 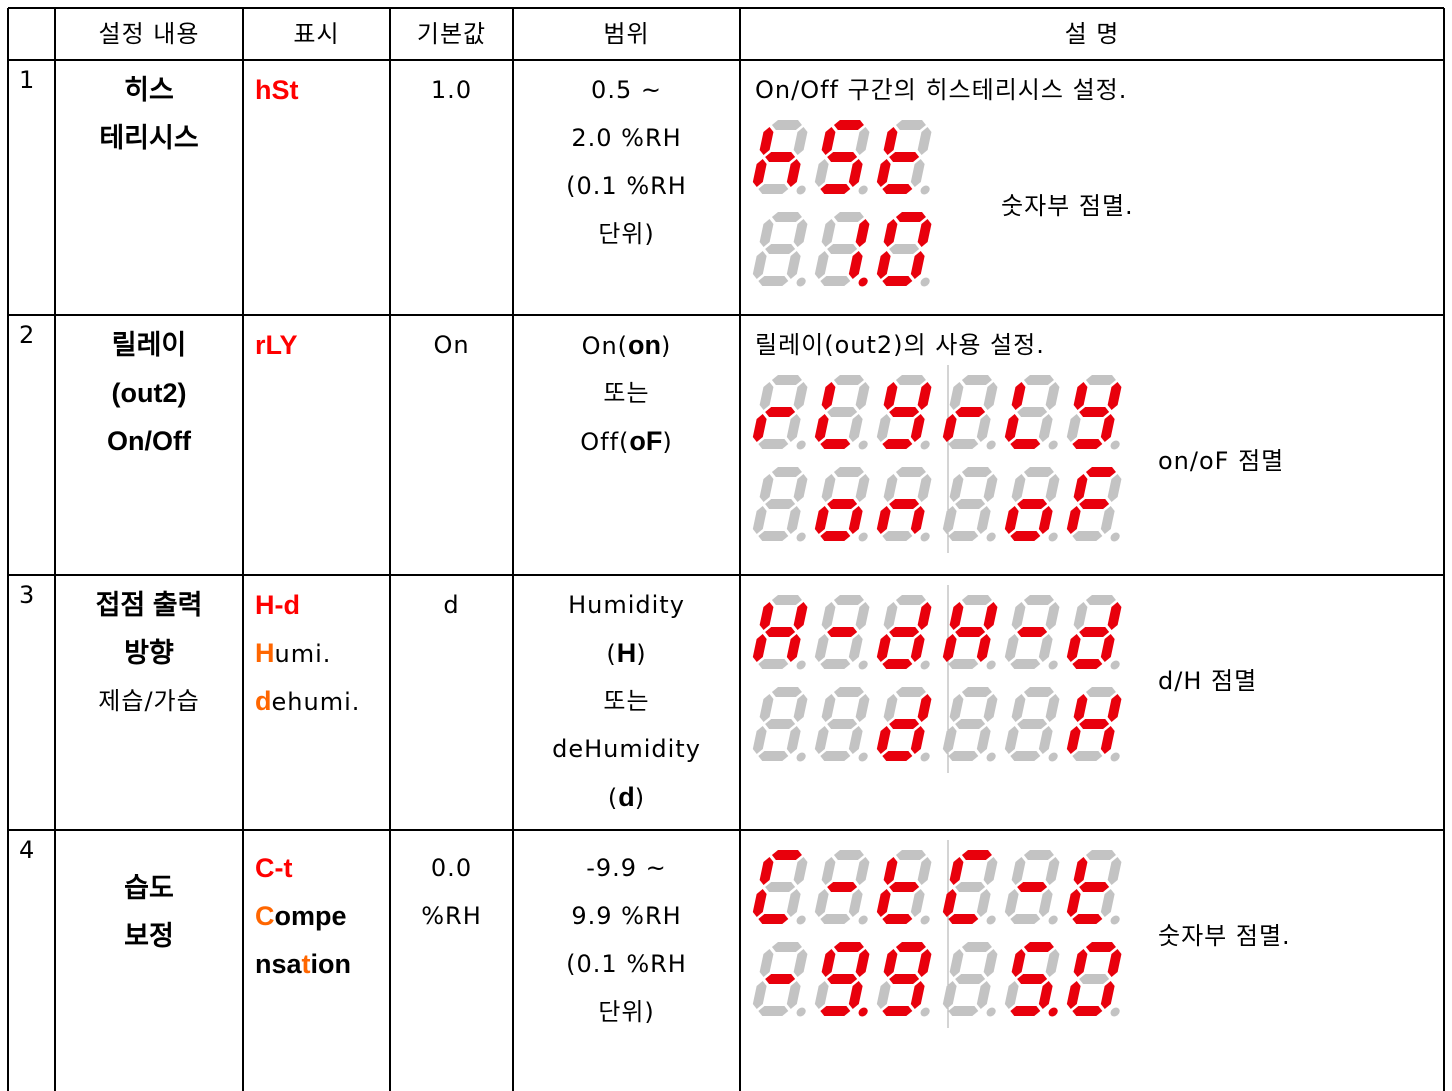 What do you see at coordinates (310, 916) in the screenshot?
I see `text-run: ompe` at bounding box center [310, 916].